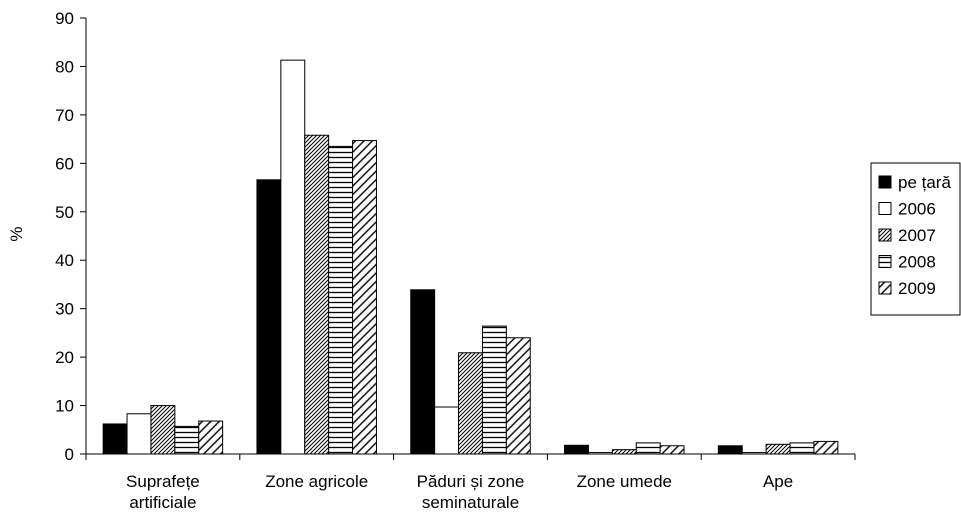 The height and width of the screenshot is (520, 961). I want to click on y-tick-label: 50, so click(64, 212).